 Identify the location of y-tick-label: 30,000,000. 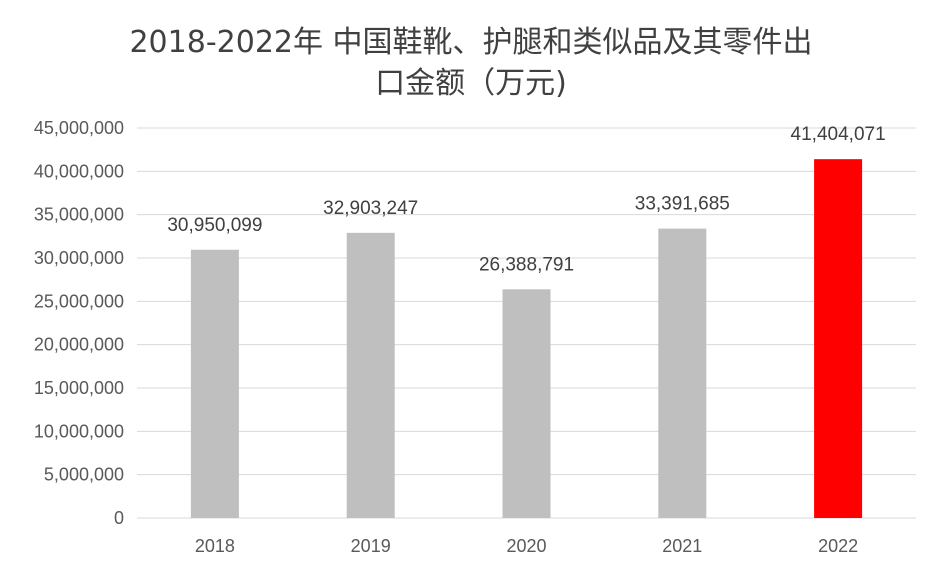
(79, 258).